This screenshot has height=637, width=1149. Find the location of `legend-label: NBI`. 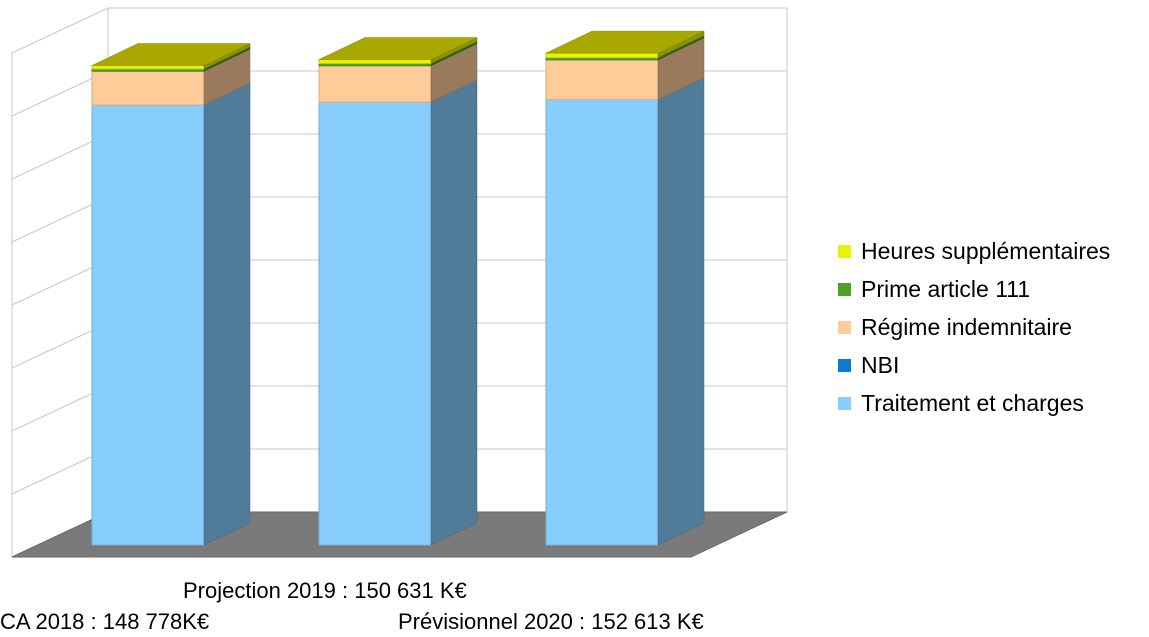

legend-label: NBI is located at coordinates (880, 364).